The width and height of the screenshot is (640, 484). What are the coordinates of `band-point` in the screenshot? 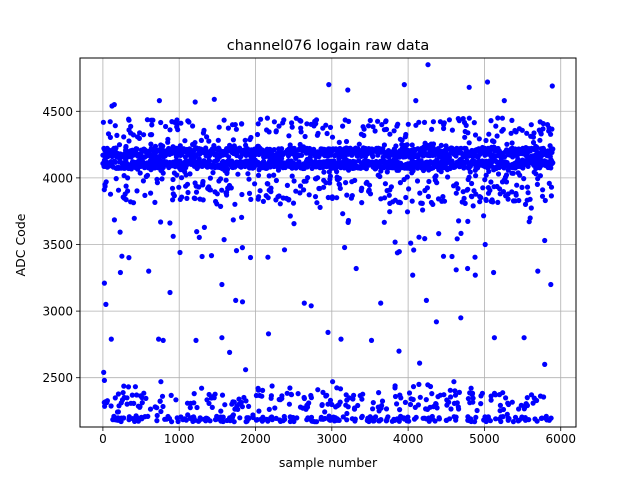 It's located at (229, 157).